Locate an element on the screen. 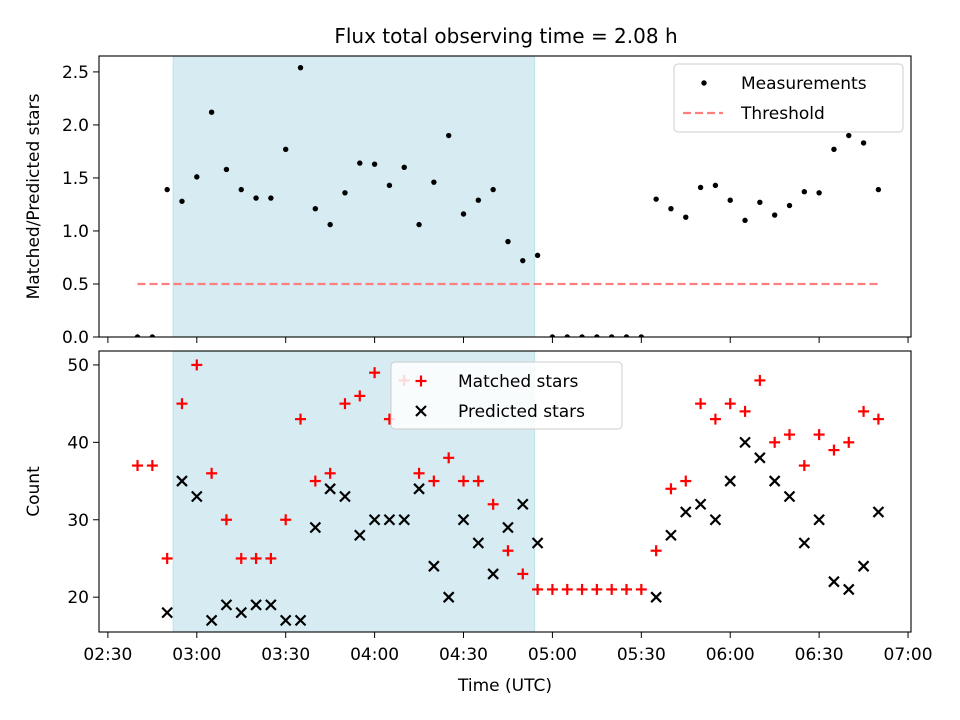  chart-title: Flux total observing time = 2.08 h is located at coordinates (505, 36).